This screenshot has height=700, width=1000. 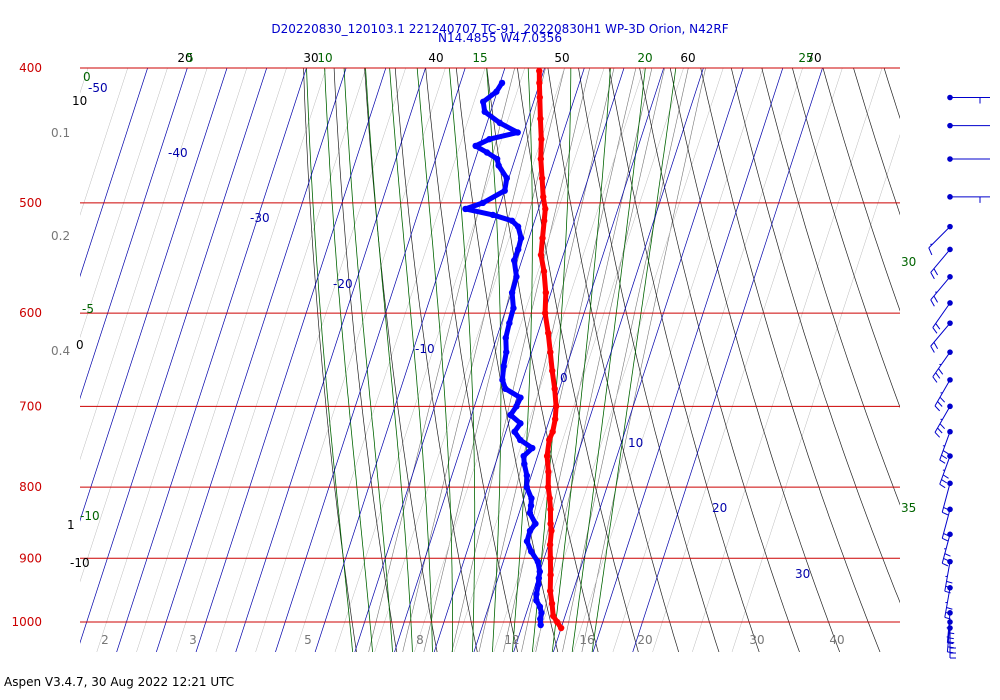 What do you see at coordinates (635, 443) in the screenshot?
I see `isotherm-label: 10` at bounding box center [635, 443].